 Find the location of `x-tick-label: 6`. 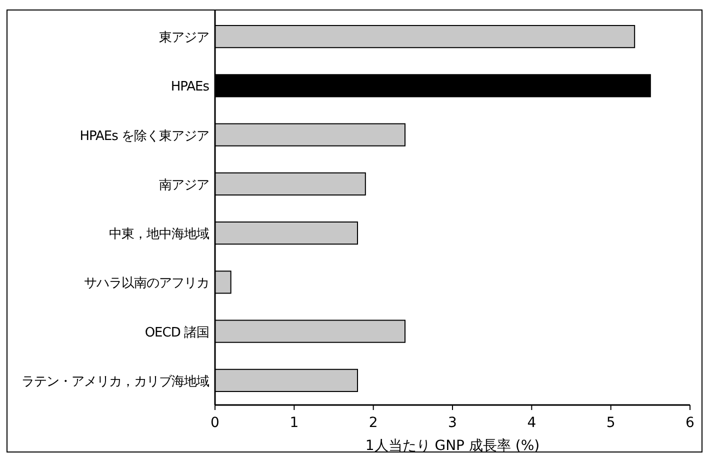

x-tick-label: 6 is located at coordinates (690, 423).